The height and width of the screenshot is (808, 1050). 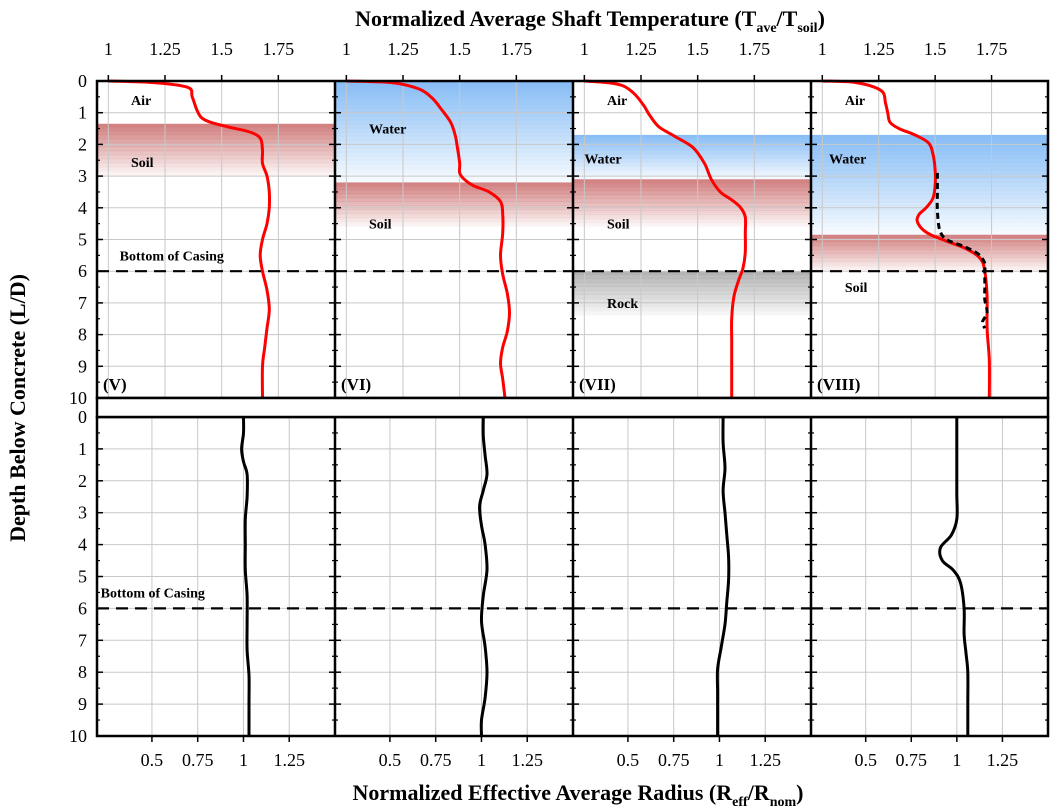 I want to click on panel-label: (VII), so click(x=597, y=384).